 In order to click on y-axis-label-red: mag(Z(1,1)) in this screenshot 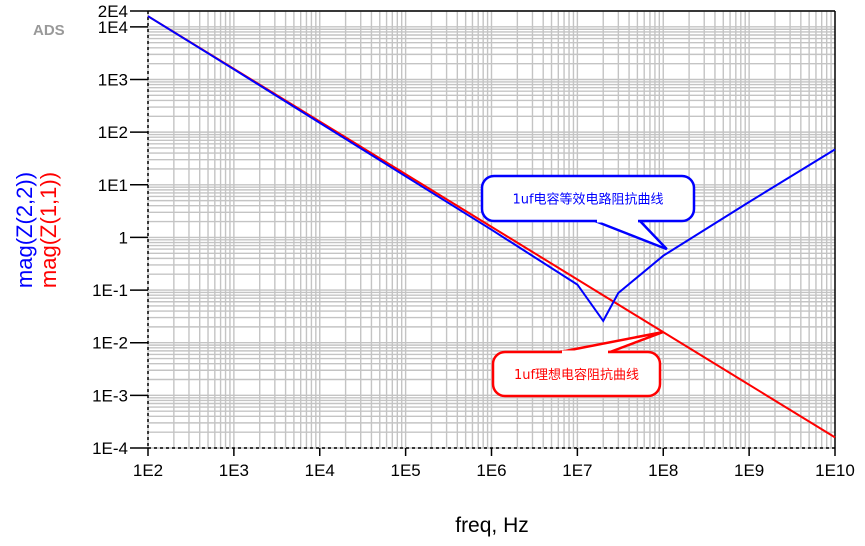, I will do `click(48, 230)`.